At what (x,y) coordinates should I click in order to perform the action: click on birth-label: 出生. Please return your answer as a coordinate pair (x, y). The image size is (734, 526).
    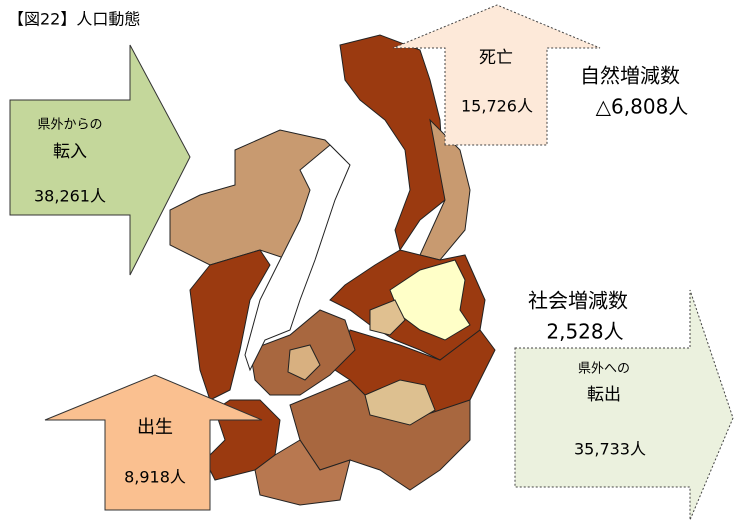
    Looking at the image, I should click on (155, 427).